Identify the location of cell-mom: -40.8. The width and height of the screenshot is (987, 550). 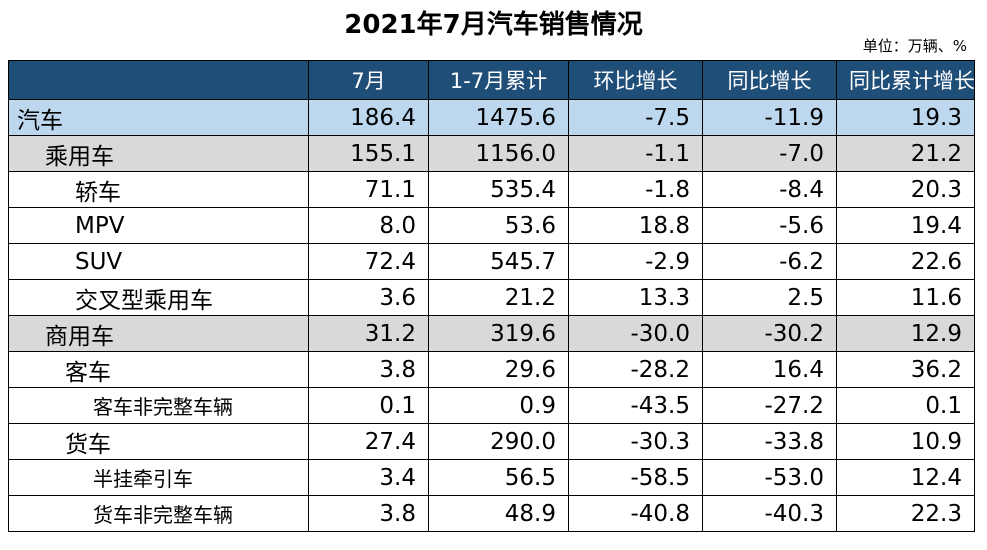
(635, 513).